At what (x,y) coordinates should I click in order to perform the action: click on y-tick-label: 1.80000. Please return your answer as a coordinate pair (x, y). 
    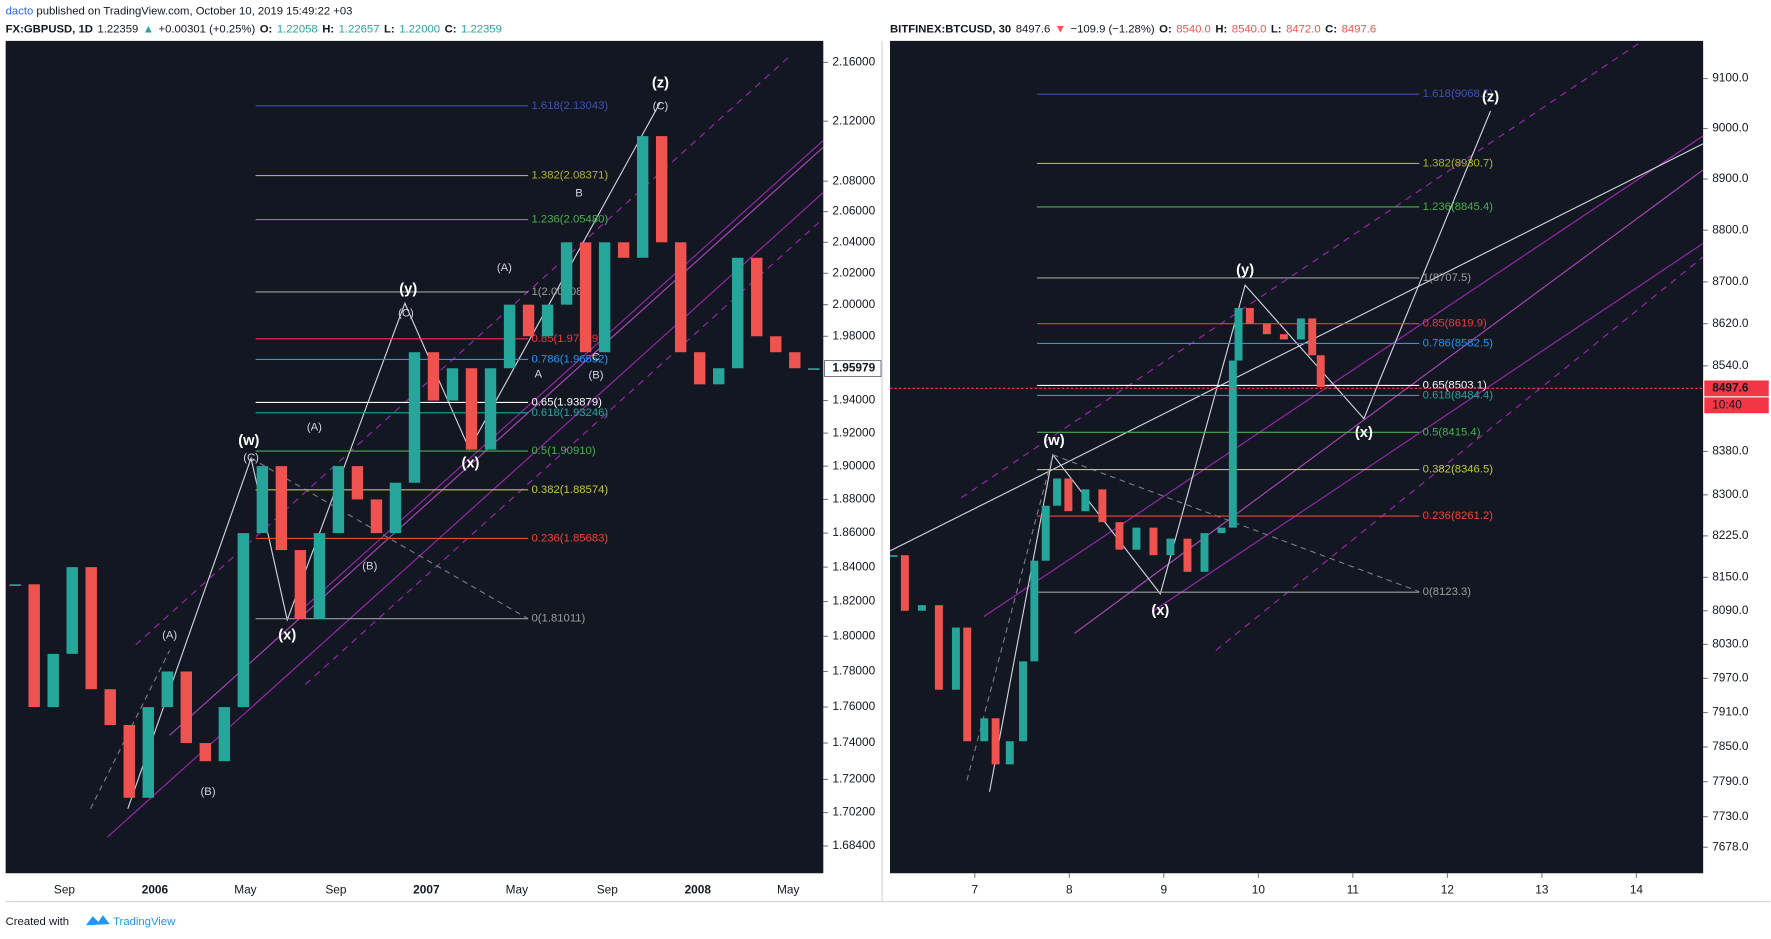
    Looking at the image, I should click on (853, 635).